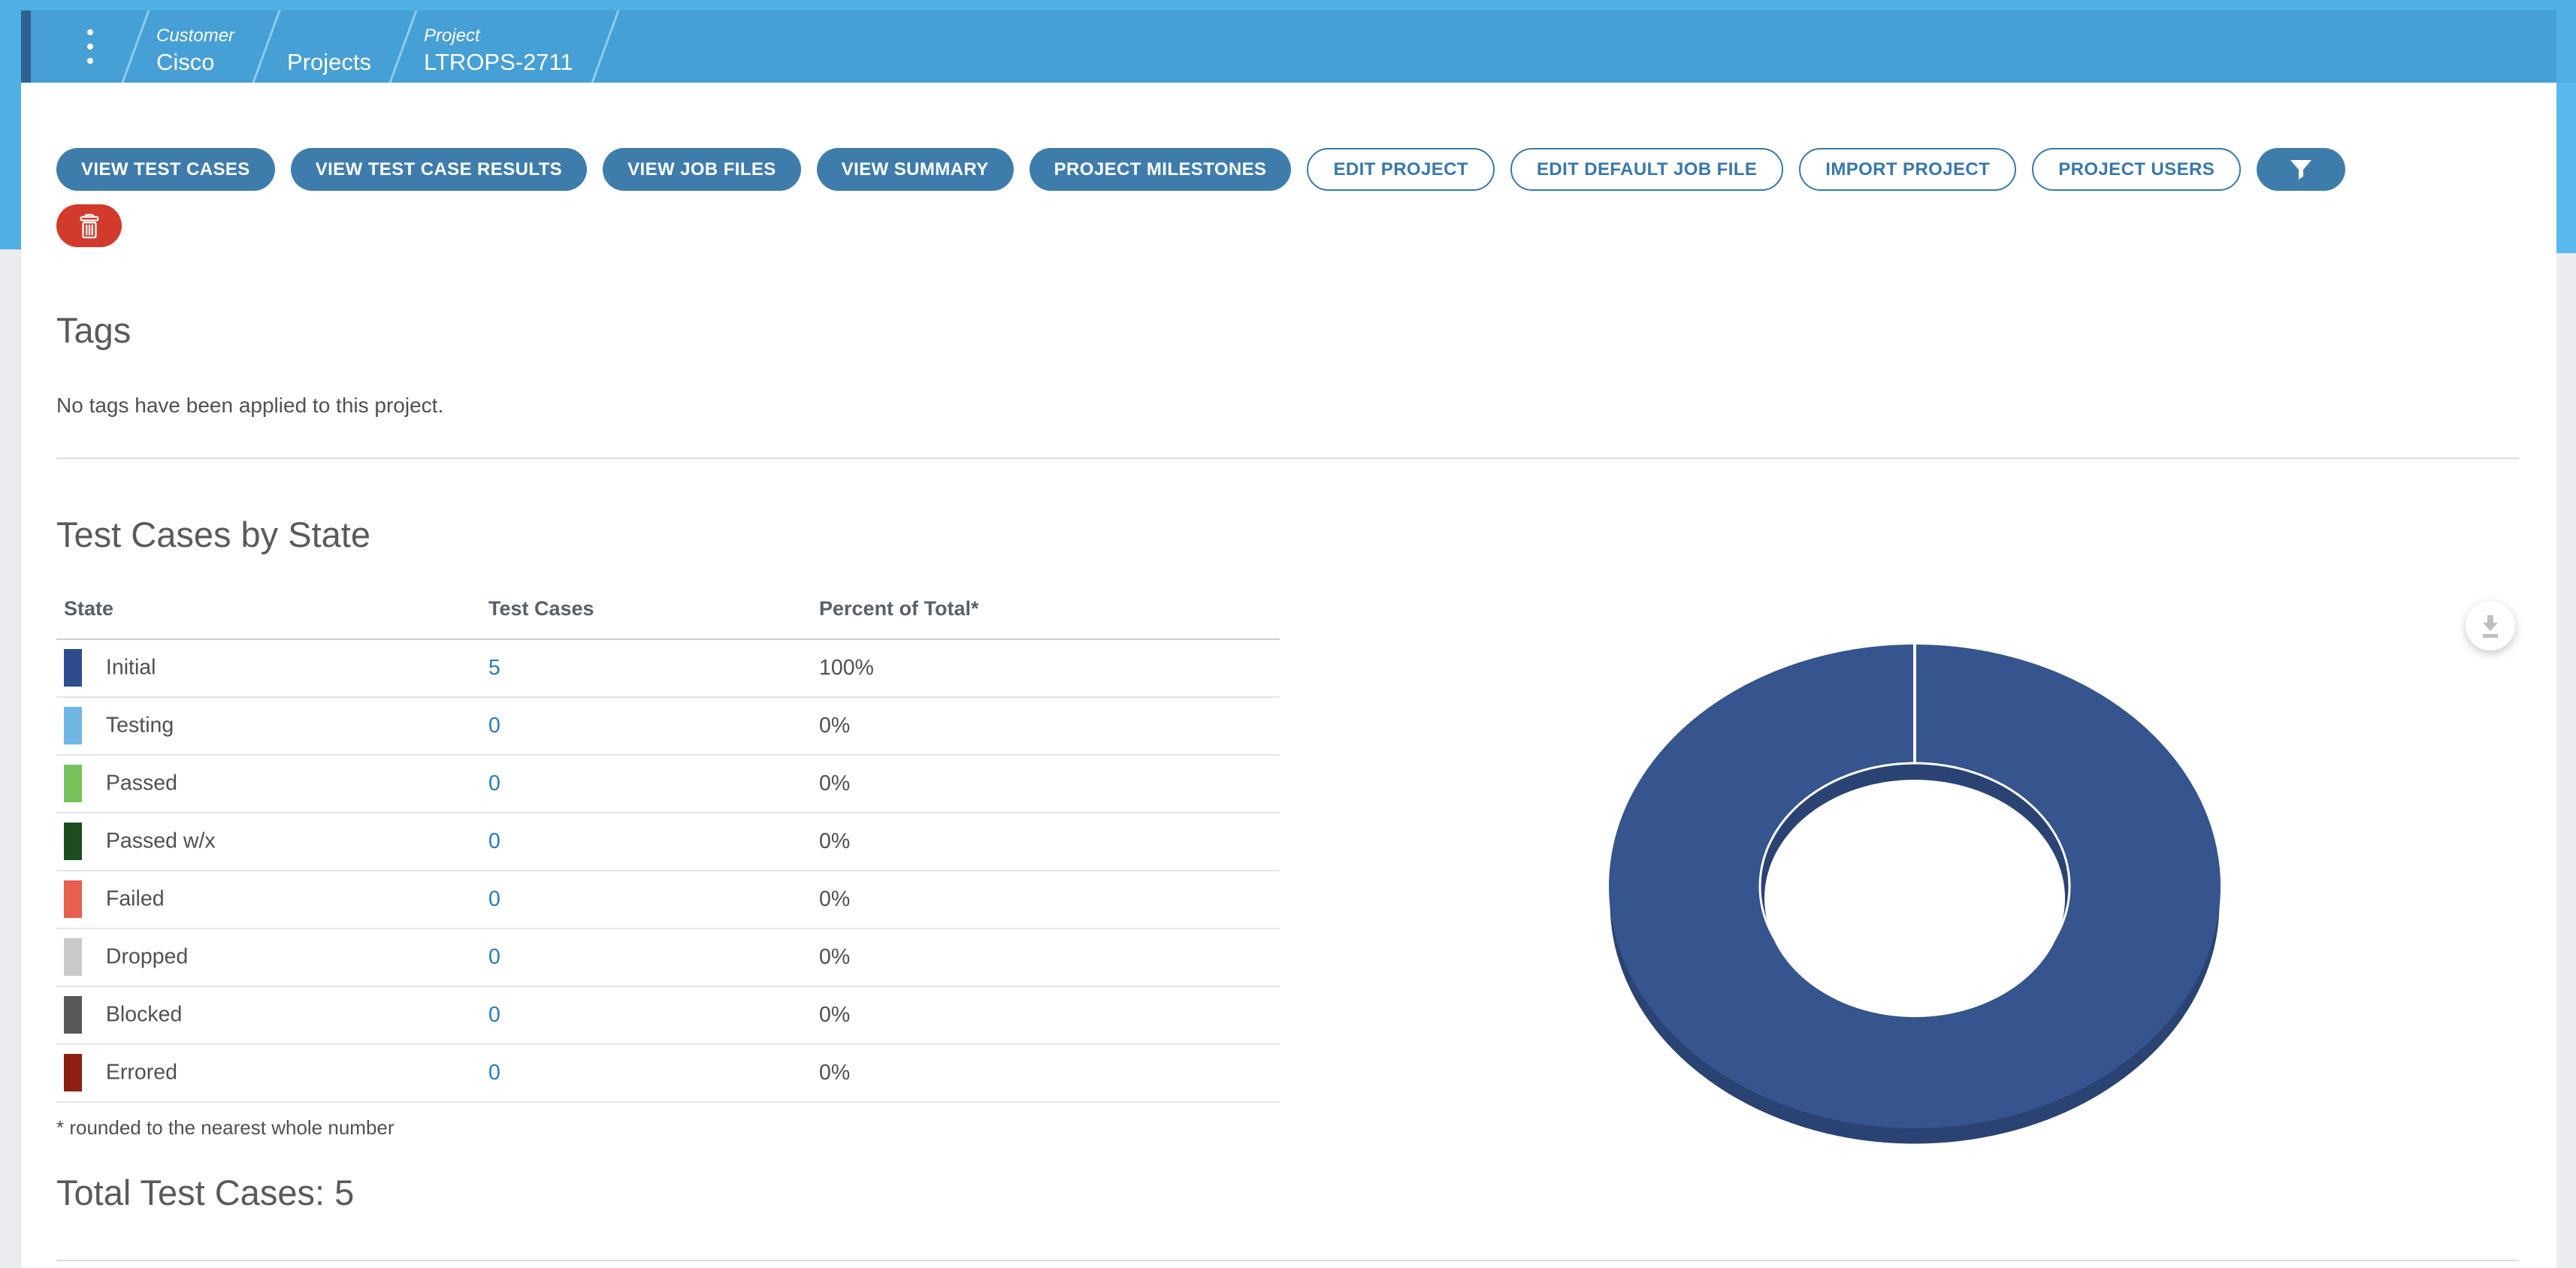 This screenshot has height=1268, width=2576. Describe the element at coordinates (2137, 169) in the screenshot. I see `toolbar-secondary-button: PROJECT USERS` at that location.